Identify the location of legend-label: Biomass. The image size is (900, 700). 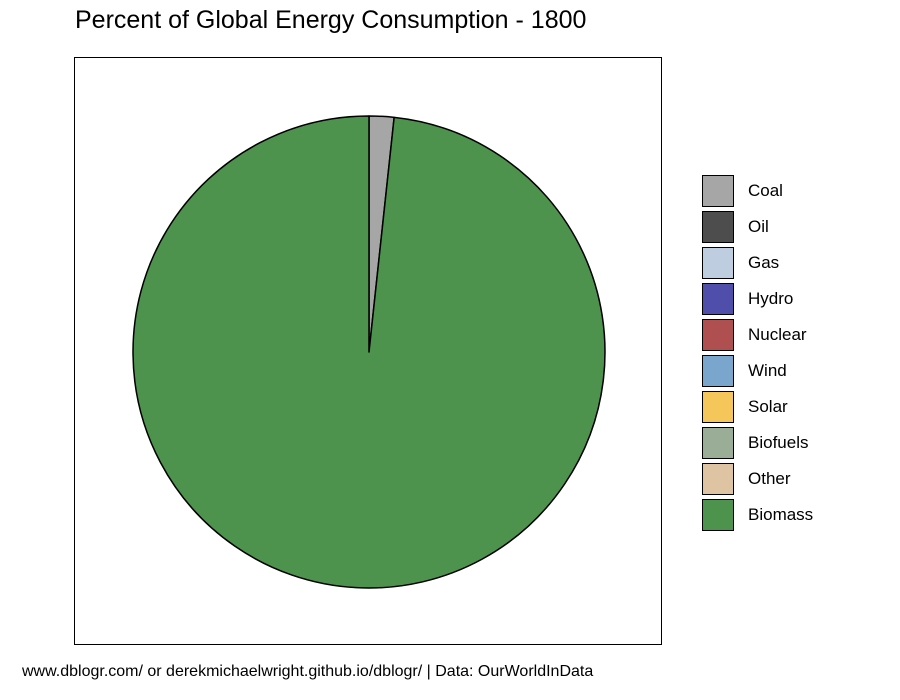
(781, 514).